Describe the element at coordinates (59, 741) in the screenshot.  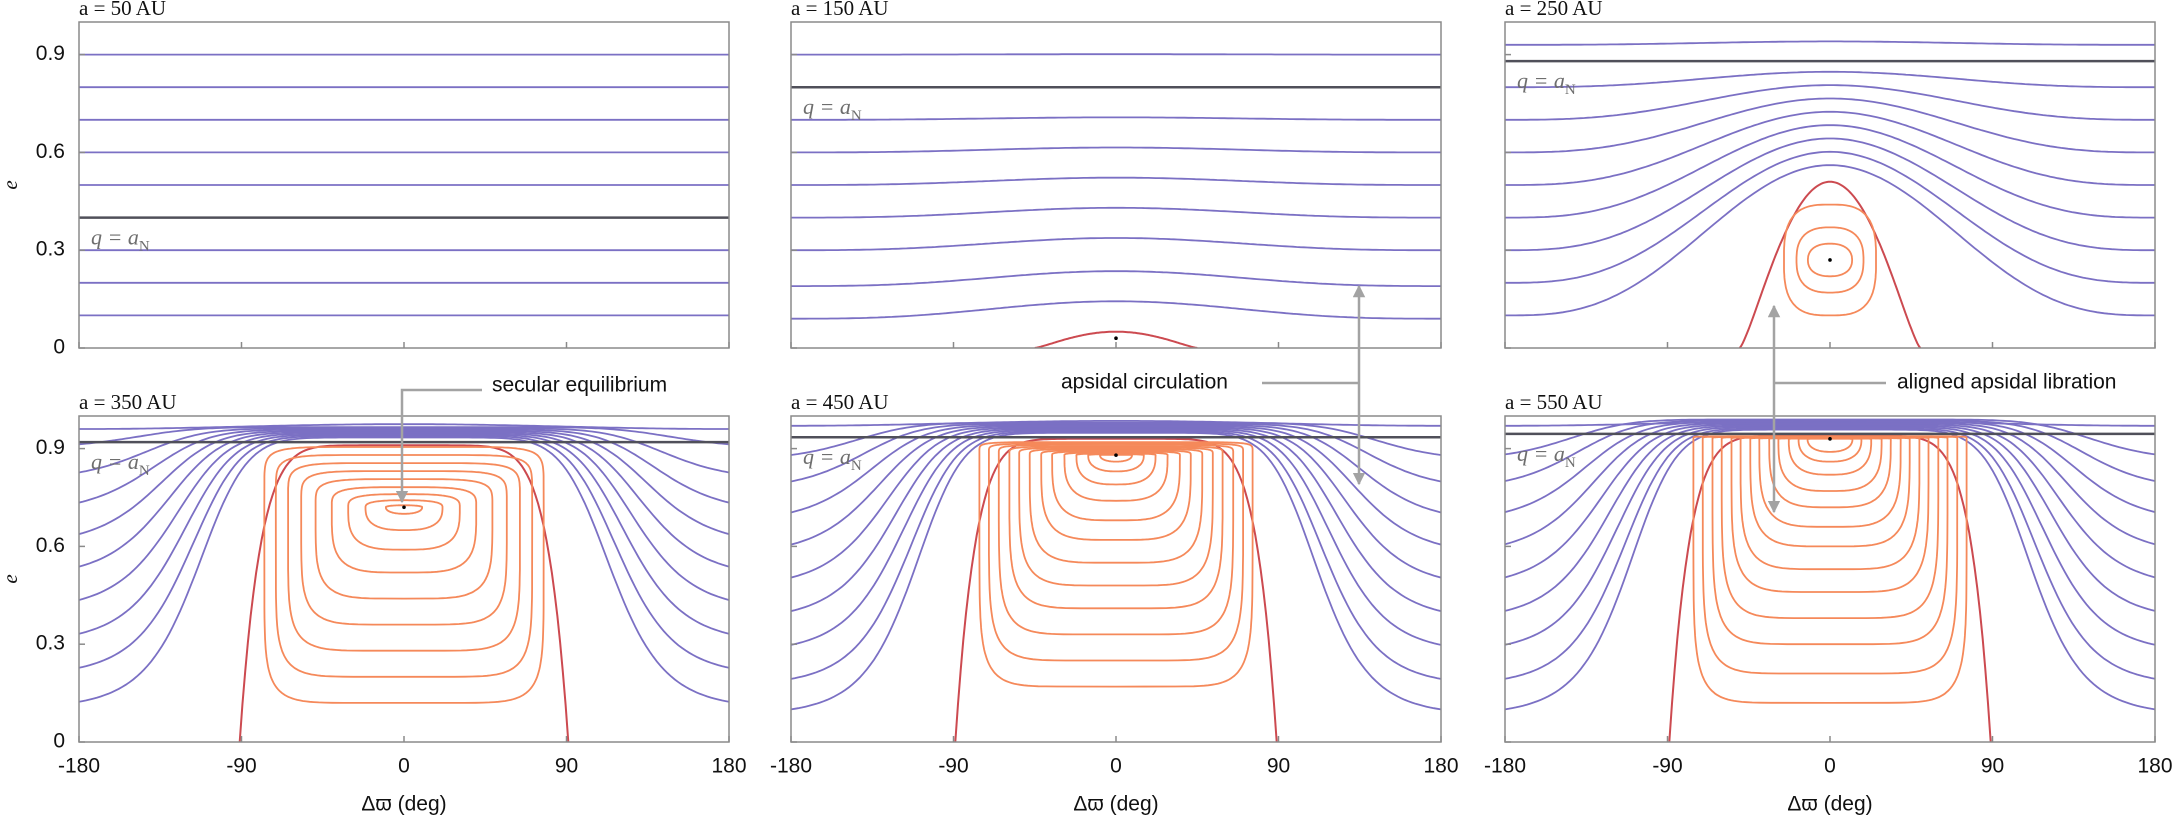
I see `y-tick-label: 0` at that location.